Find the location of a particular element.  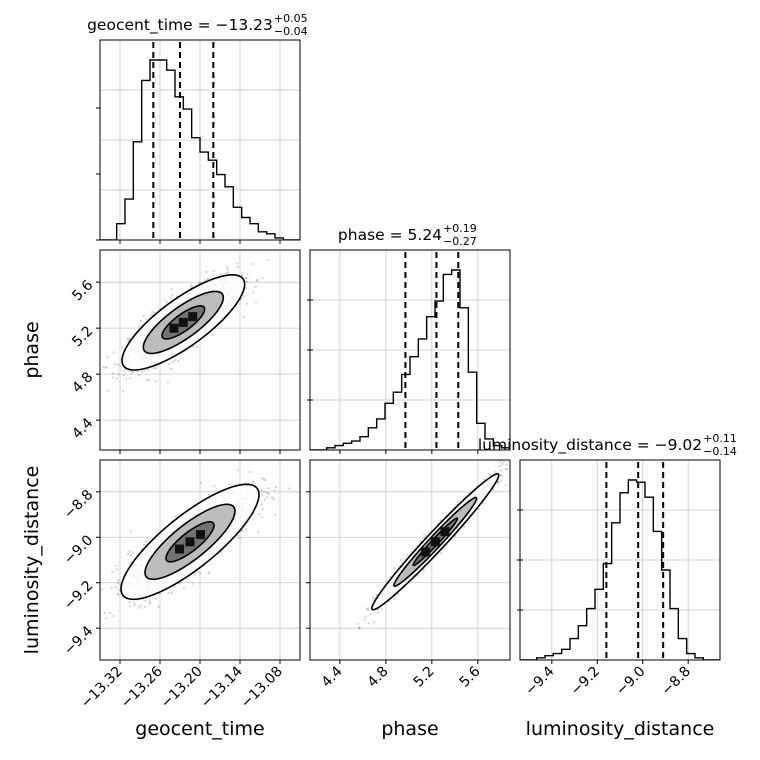

y-axis-title-luminosity_distance: luminosity_distance is located at coordinates (32, 560).